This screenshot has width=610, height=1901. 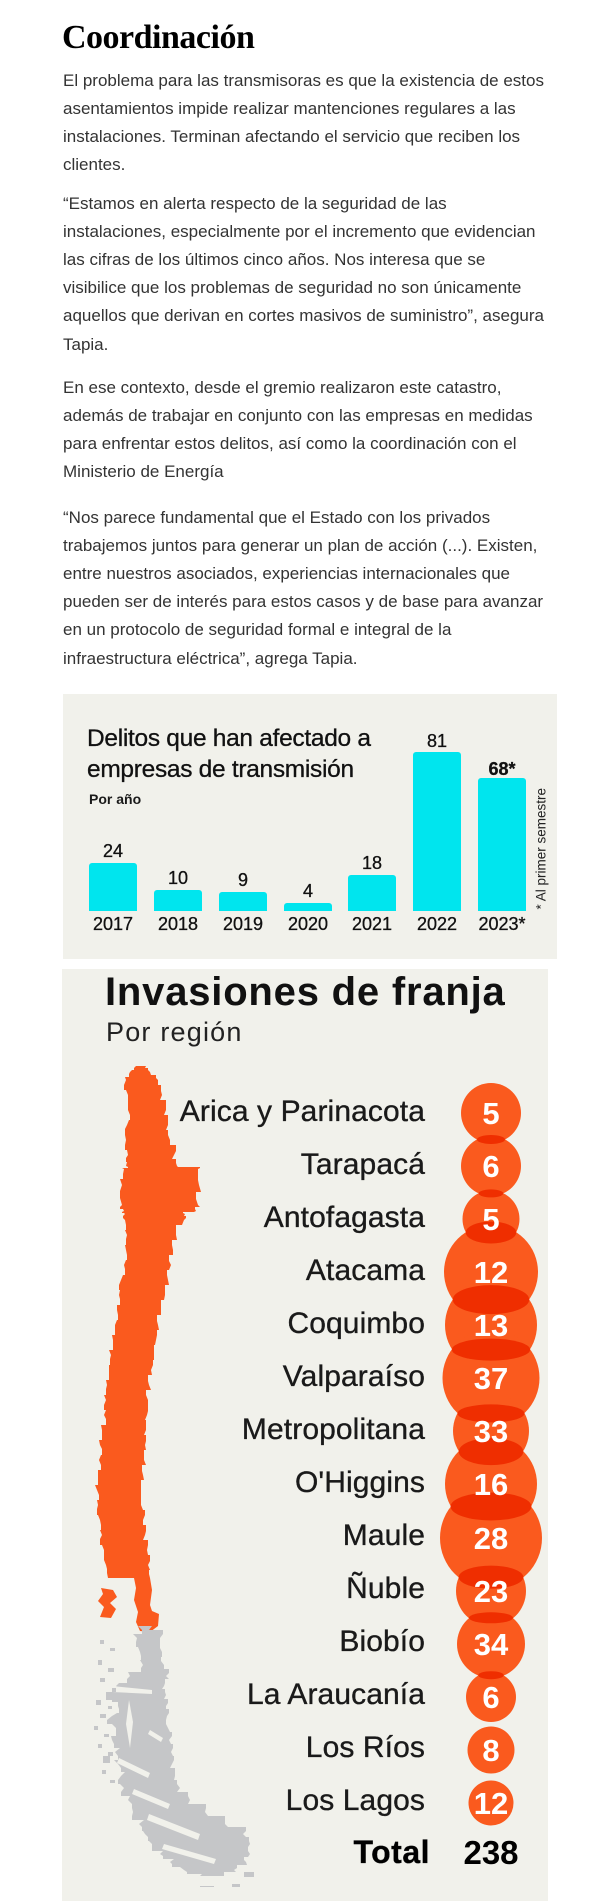 I want to click on svg-text: 28, so click(x=491, y=1538).